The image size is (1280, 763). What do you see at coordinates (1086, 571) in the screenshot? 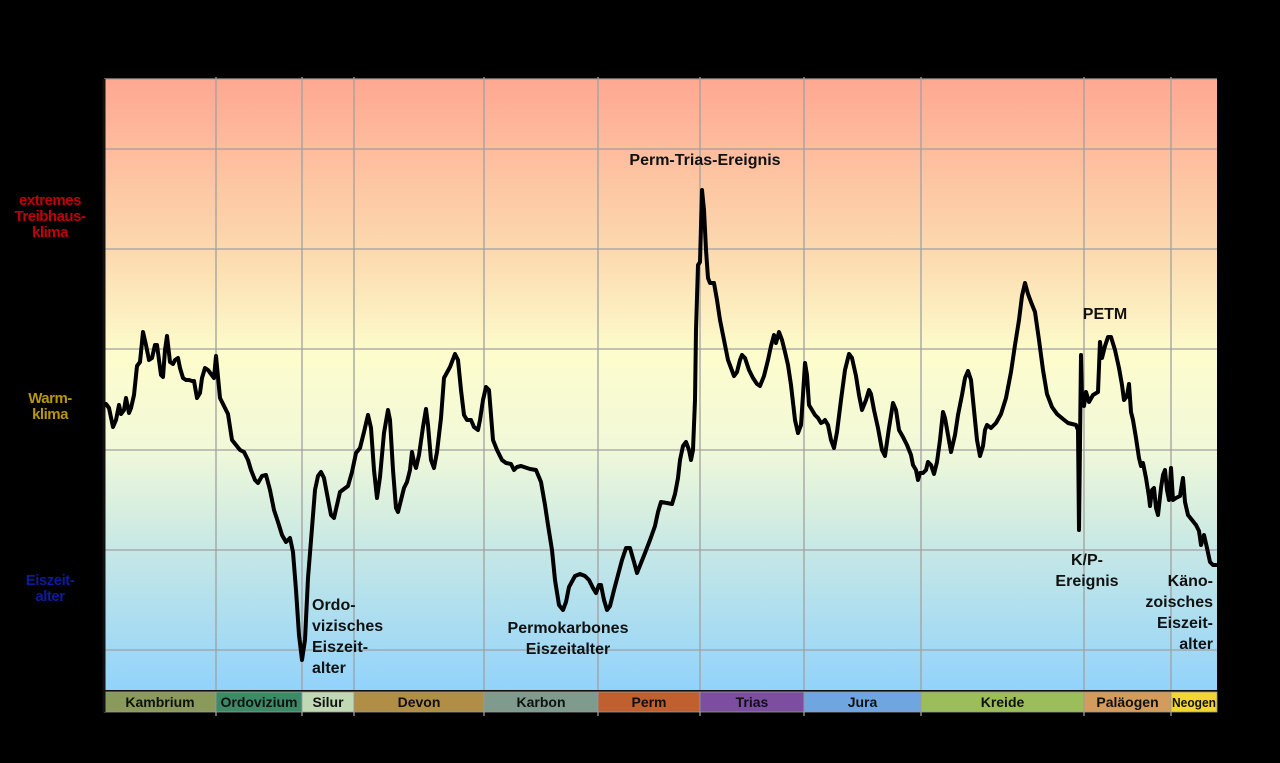
I see `annotation: K/P-Ereignis` at bounding box center [1086, 571].